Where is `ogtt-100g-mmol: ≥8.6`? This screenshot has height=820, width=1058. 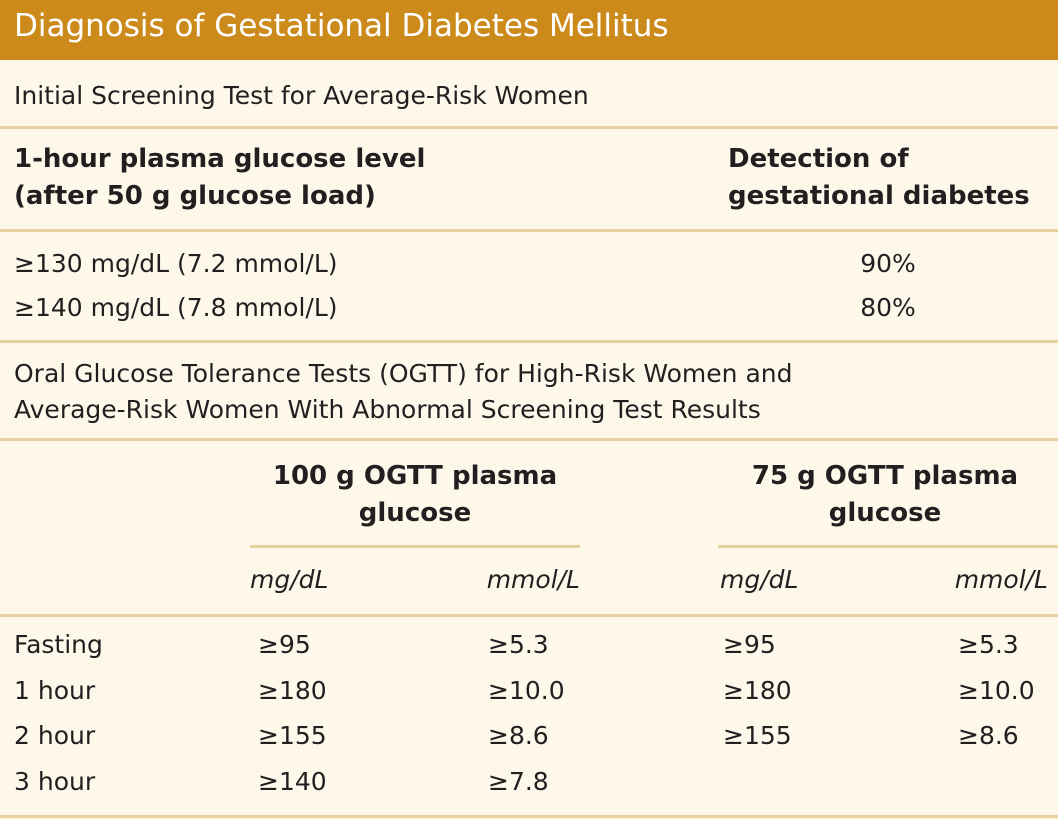 ogtt-100g-mmol: ≥8.6 is located at coordinates (518, 735).